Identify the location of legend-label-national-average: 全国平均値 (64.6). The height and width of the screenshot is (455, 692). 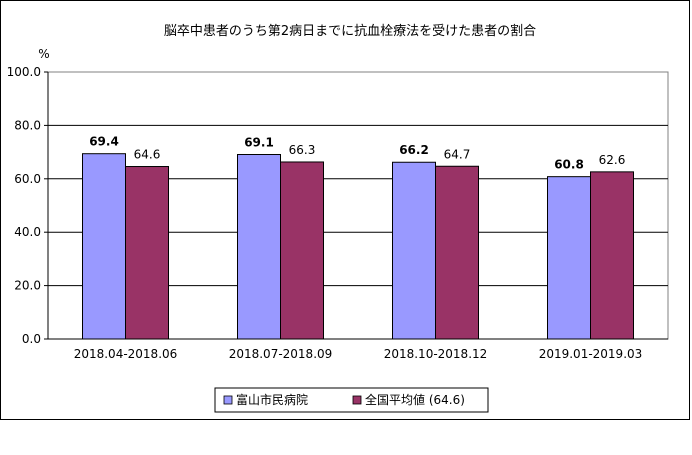
(415, 399).